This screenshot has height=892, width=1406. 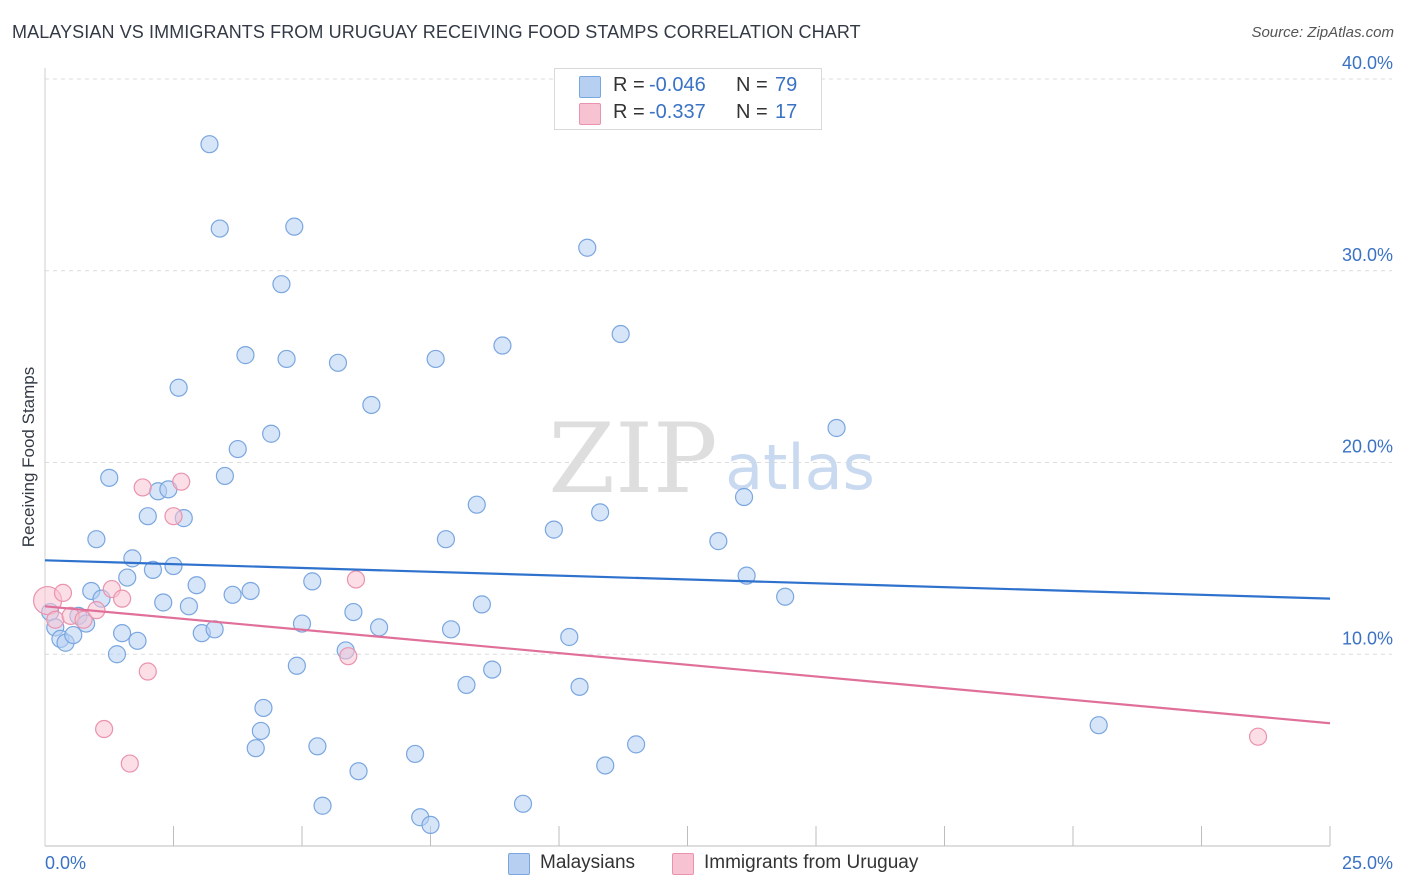 I want to click on bottom-legend-label-malaysians: Malaysians, so click(x=588, y=862).